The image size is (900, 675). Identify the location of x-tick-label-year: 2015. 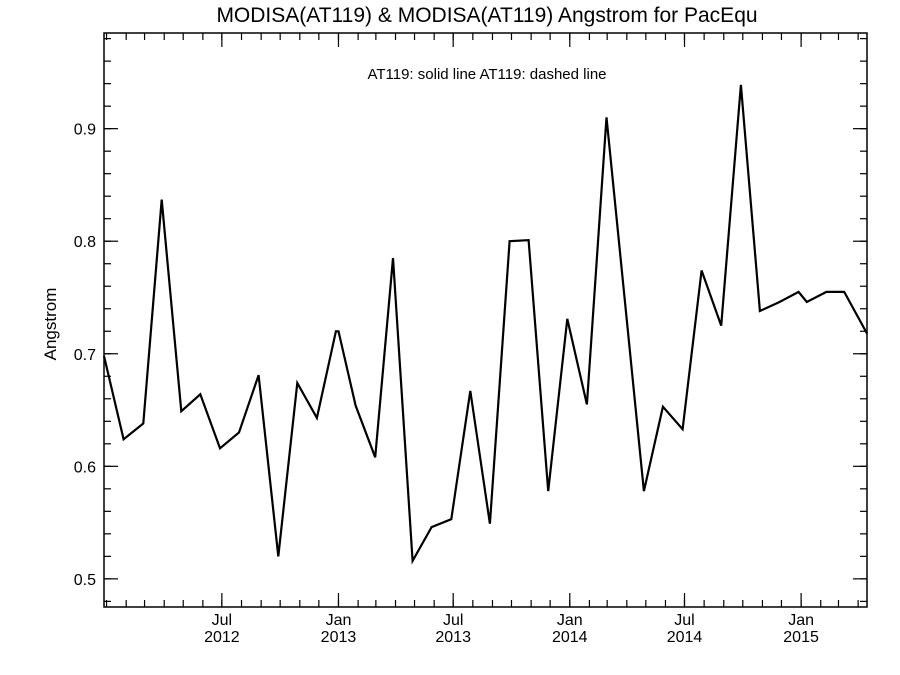
(801, 637).